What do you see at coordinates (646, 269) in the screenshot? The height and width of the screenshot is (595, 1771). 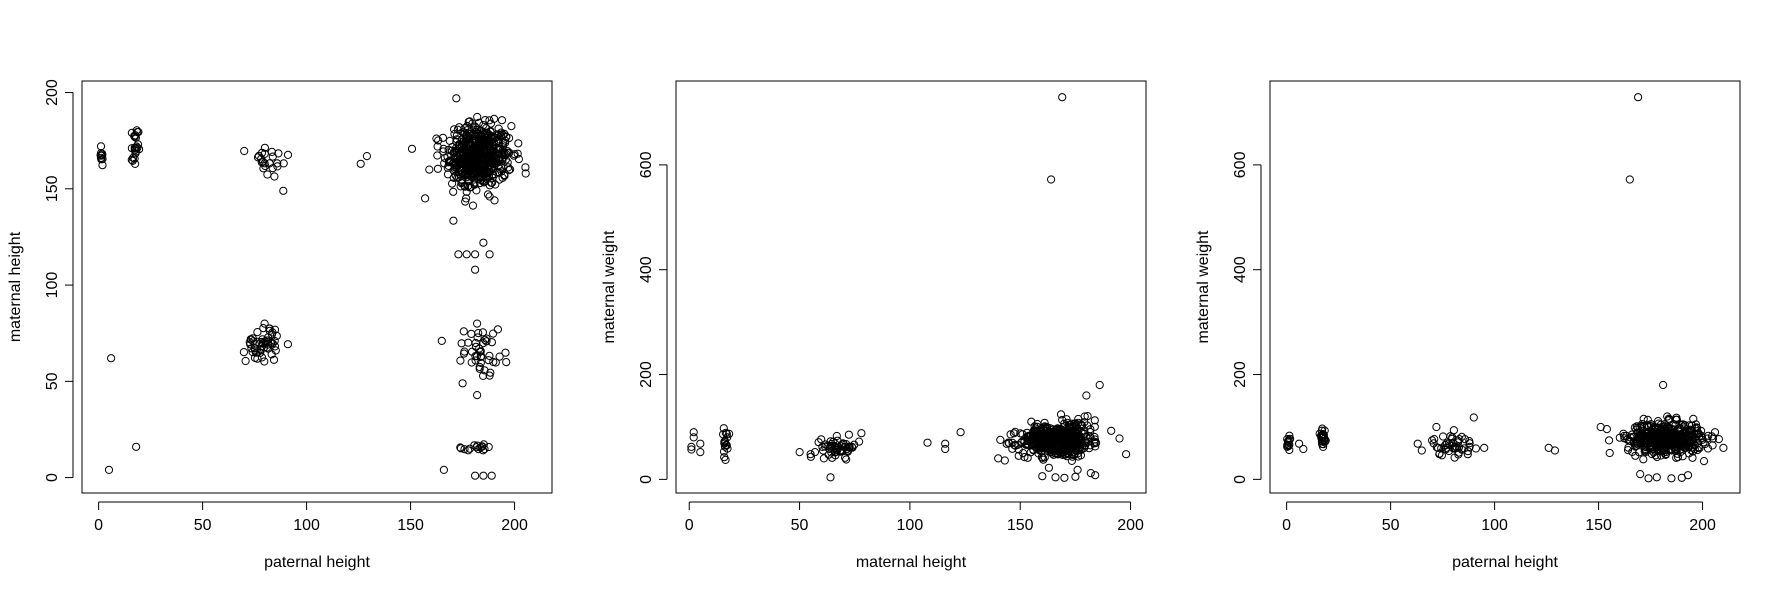 I see `y-tick-label: 400` at bounding box center [646, 269].